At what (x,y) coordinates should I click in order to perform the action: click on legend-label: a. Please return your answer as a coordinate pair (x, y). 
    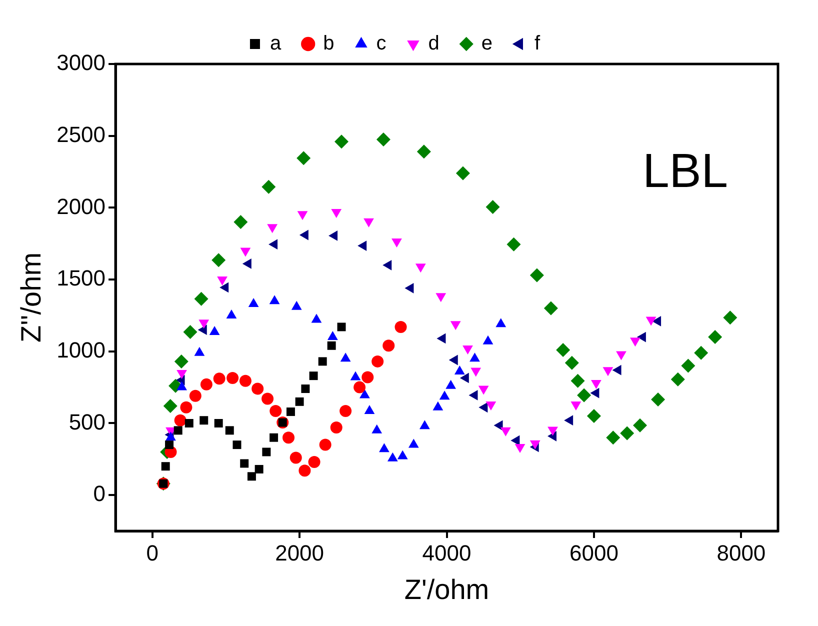
    Looking at the image, I should click on (276, 43).